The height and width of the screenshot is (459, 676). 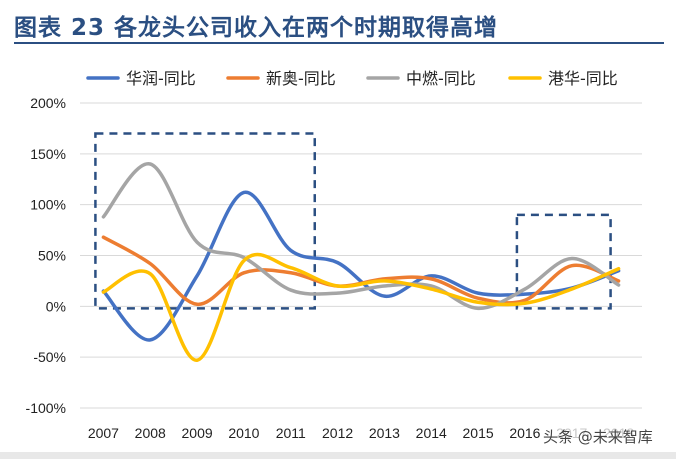 I want to click on bottom-strip, so click(x=338, y=455).